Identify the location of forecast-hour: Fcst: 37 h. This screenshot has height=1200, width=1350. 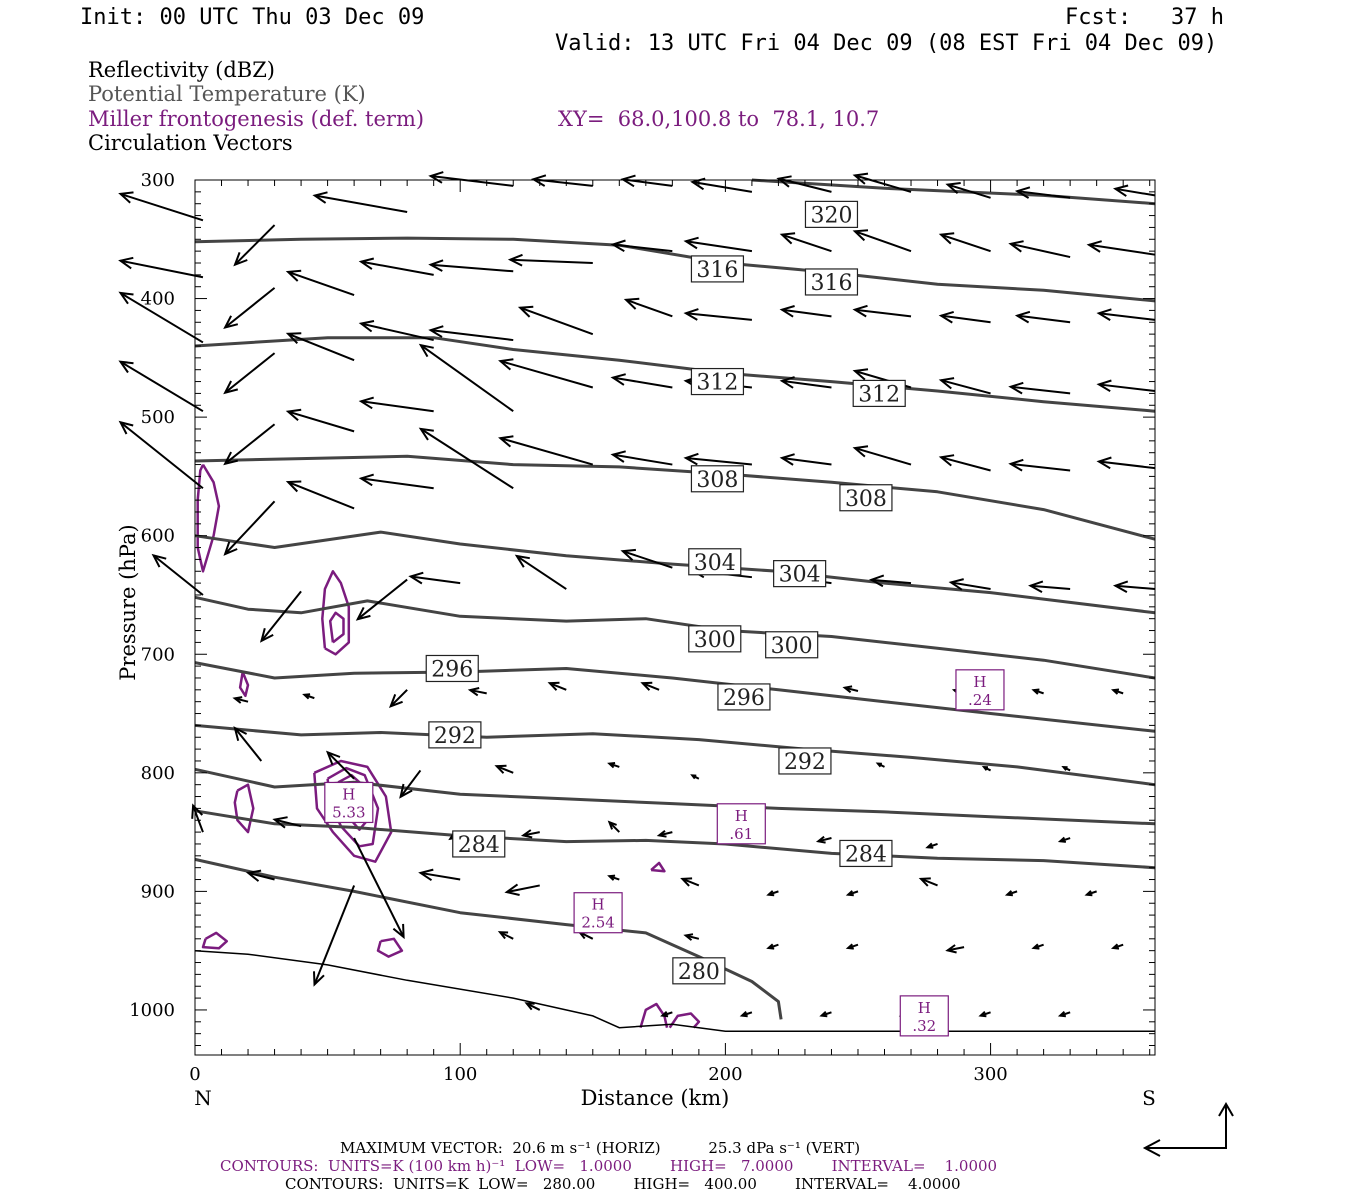
(1144, 17).